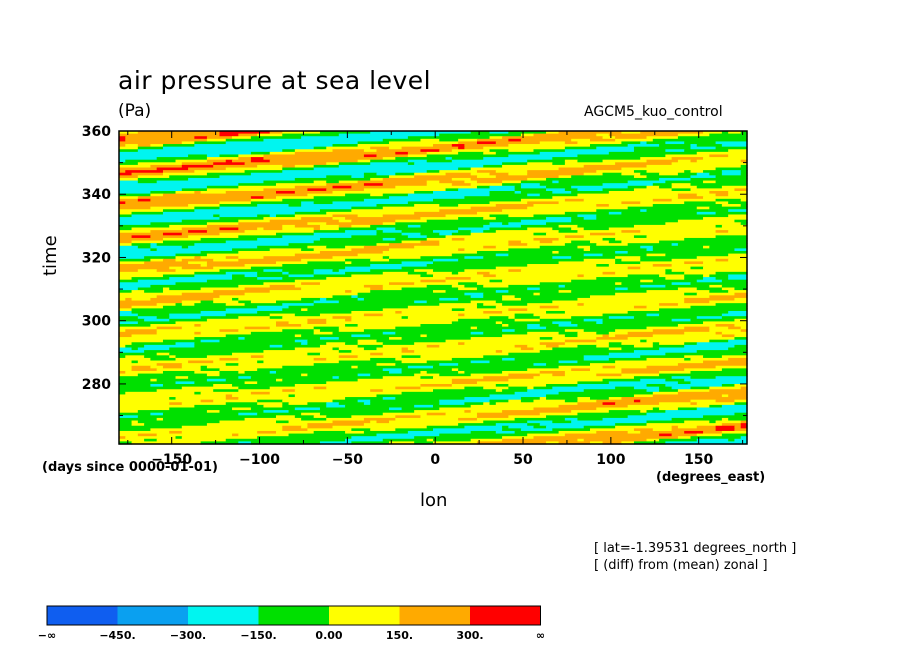  I want to click on colorbar-label: ∞, so click(540, 635).